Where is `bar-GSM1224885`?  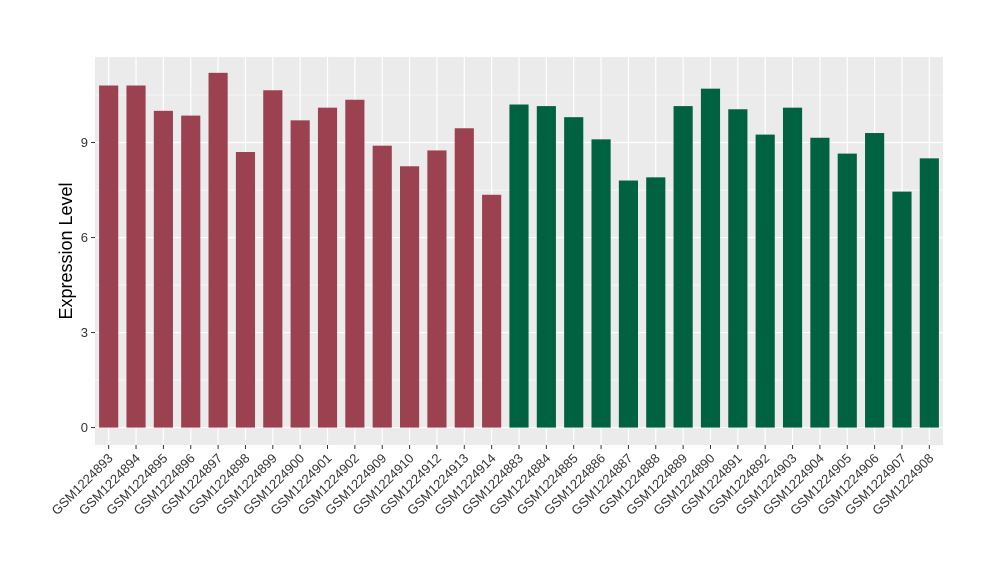 bar-GSM1224885 is located at coordinates (574, 272).